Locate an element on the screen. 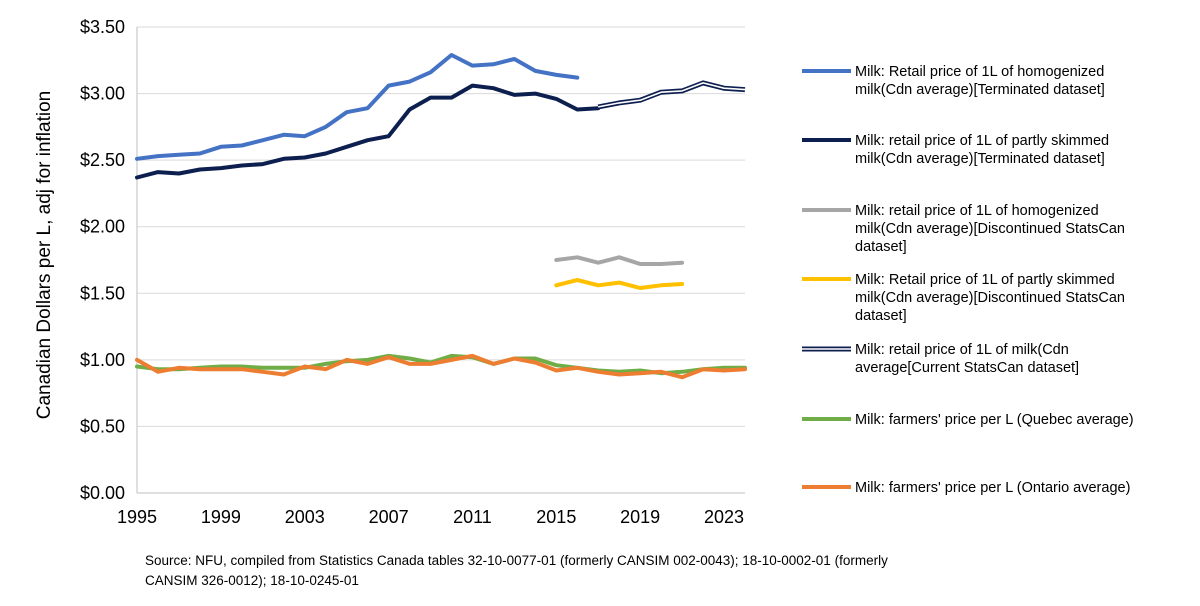 Image resolution: width=1200 pixels, height=606 pixels. x-tick-label: 1995 is located at coordinates (137, 517).